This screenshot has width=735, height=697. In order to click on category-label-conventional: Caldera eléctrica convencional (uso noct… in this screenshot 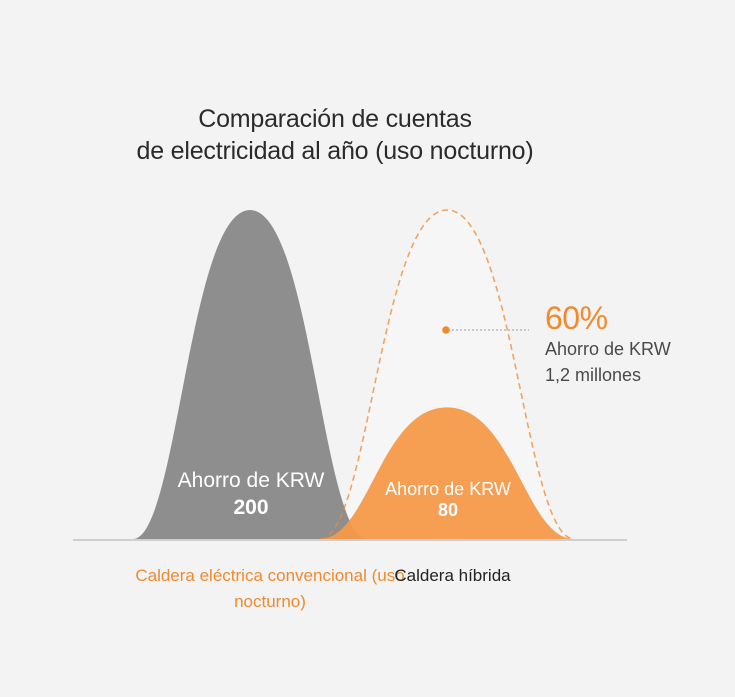, I will do `click(270, 588)`.